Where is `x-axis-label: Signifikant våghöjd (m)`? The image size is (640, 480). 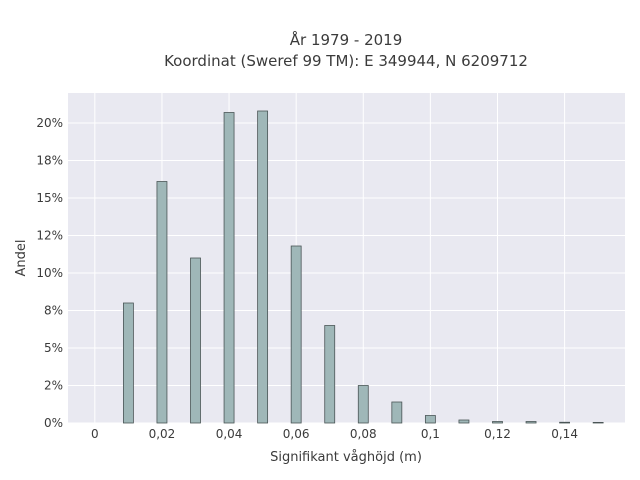
x-axis-label: Signifikant våghöjd (m) is located at coordinates (346, 457).